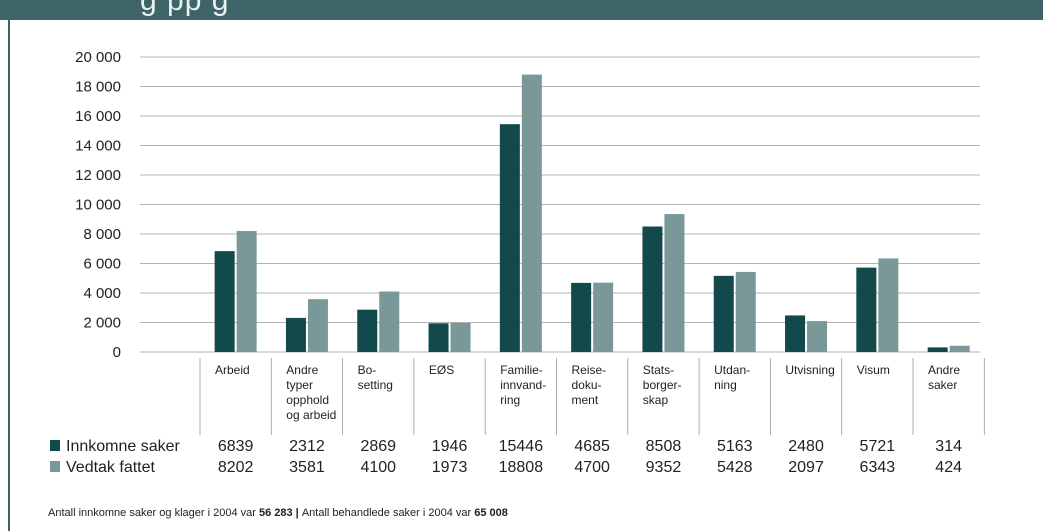  What do you see at coordinates (450, 467) in the screenshot?
I see `data-value: 1973` at bounding box center [450, 467].